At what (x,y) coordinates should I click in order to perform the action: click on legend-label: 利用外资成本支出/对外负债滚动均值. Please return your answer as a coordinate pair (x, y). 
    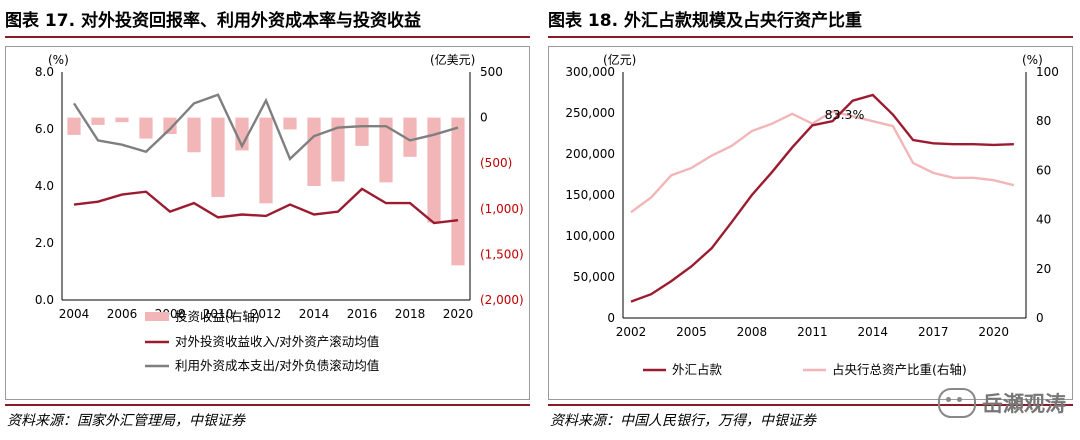
    Looking at the image, I should click on (277, 365).